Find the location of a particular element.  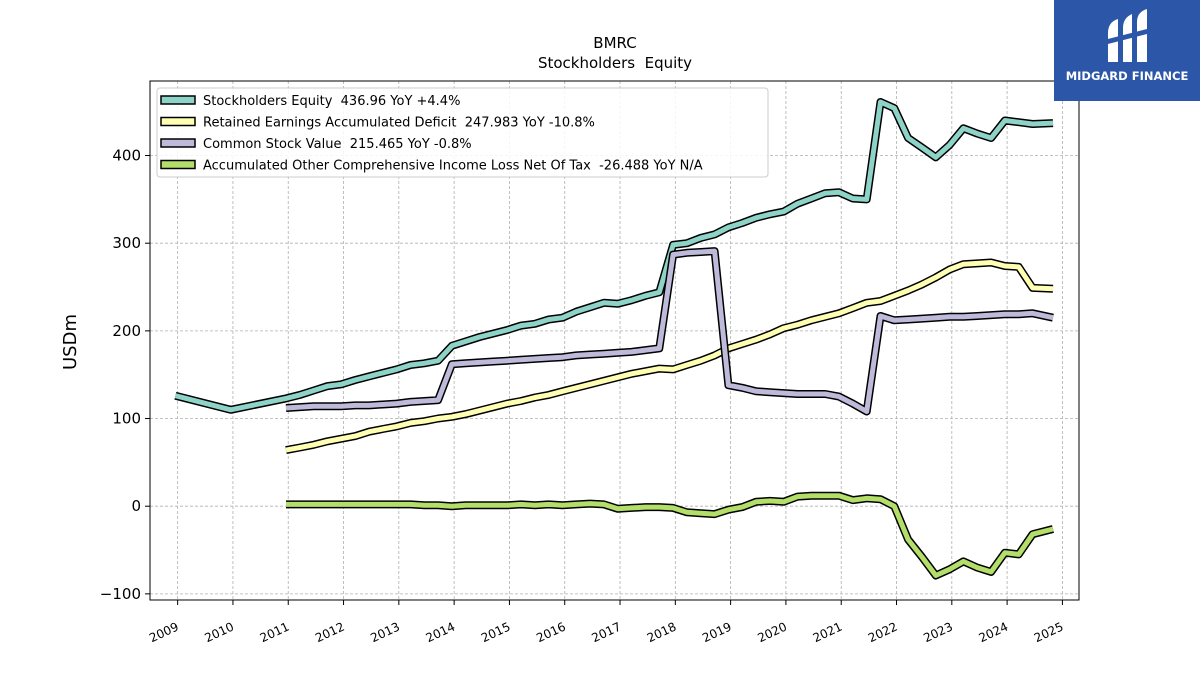

y-axis-label: USDm is located at coordinates (70, 342).